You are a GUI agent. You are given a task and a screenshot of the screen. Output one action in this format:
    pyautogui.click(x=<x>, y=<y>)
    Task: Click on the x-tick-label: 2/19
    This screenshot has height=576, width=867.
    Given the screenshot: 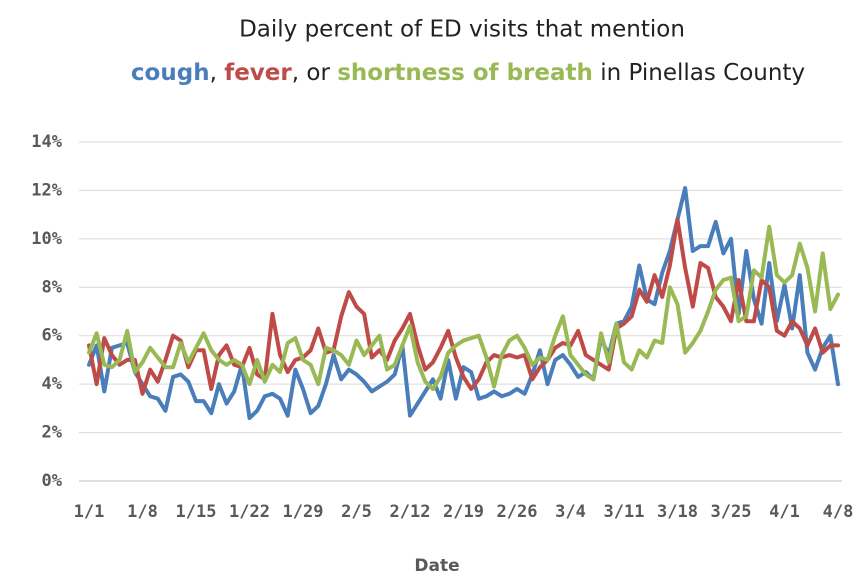 What is the action you would take?
    pyautogui.click(x=463, y=512)
    